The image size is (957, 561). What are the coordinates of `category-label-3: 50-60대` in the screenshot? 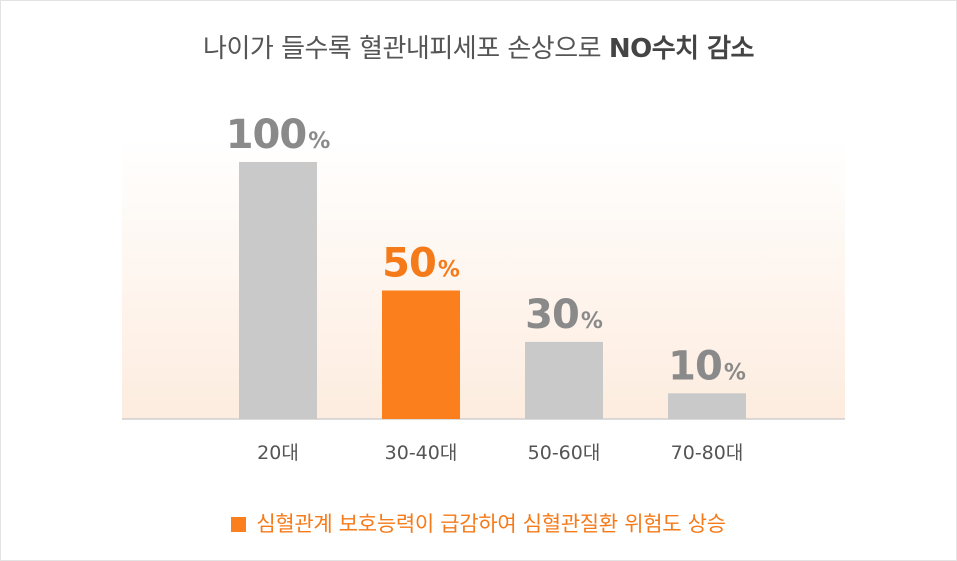 It's located at (564, 453).